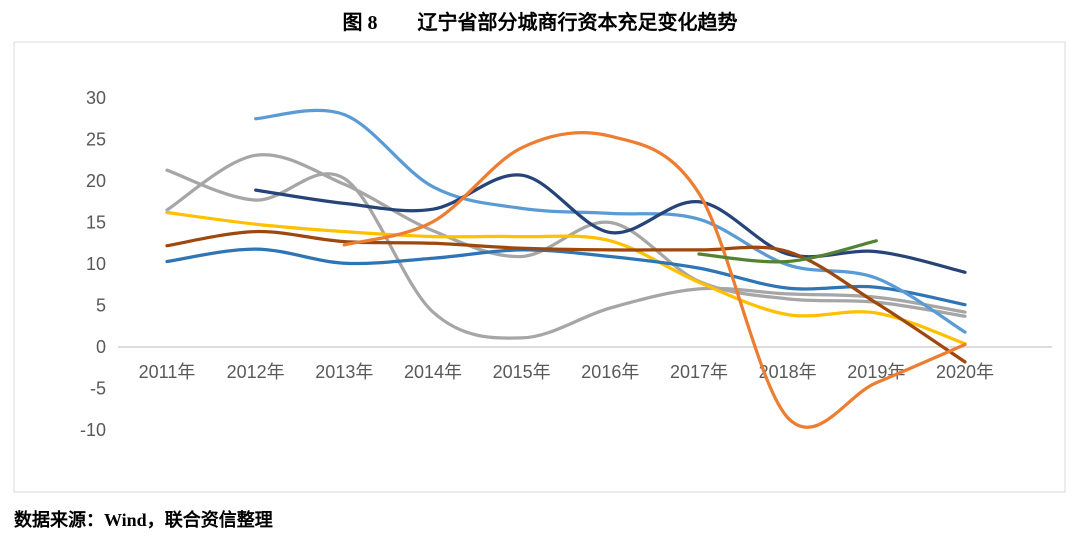  Describe the element at coordinates (610, 223) in the screenshot. I see `series-navy-line` at that location.